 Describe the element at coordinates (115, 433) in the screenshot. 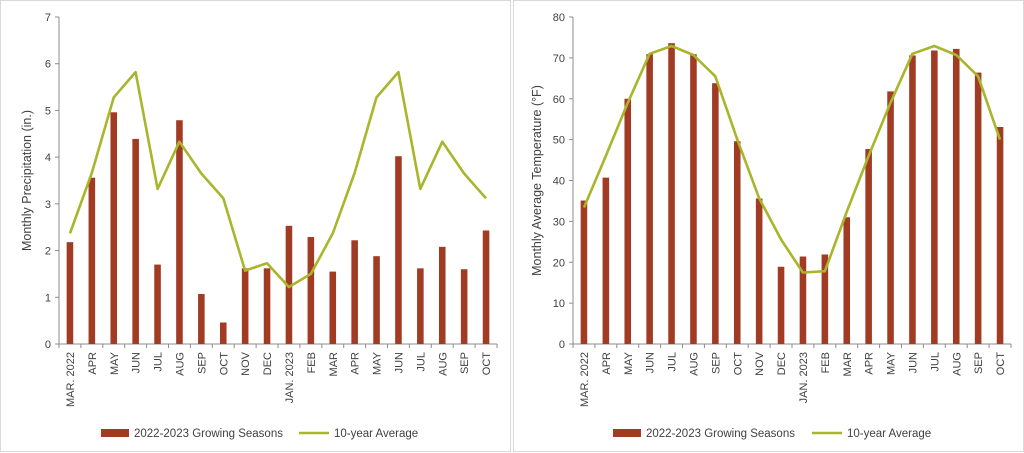

I see `legend-swatch-bars` at that location.